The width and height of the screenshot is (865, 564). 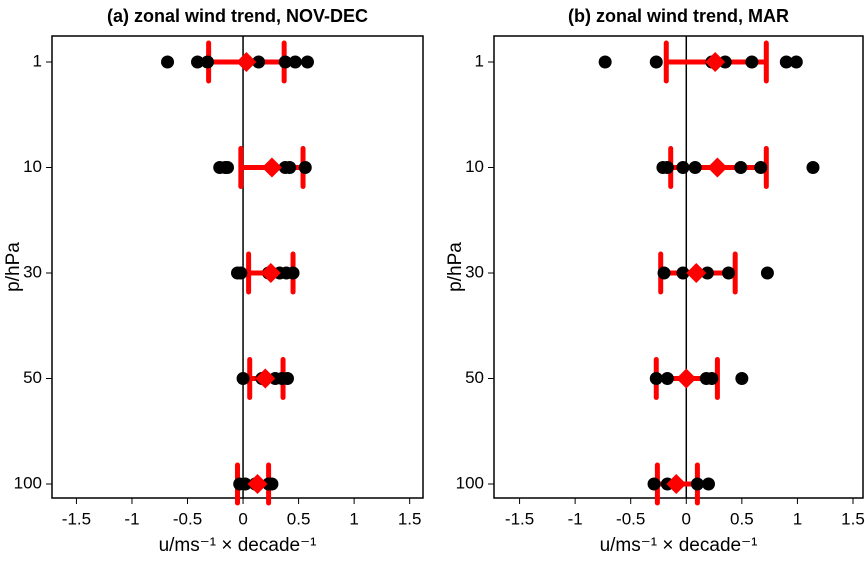 What do you see at coordinates (237, 16) in the screenshot?
I see `panel-title: (a) zonal wind trend, NOV-DEC` at bounding box center [237, 16].